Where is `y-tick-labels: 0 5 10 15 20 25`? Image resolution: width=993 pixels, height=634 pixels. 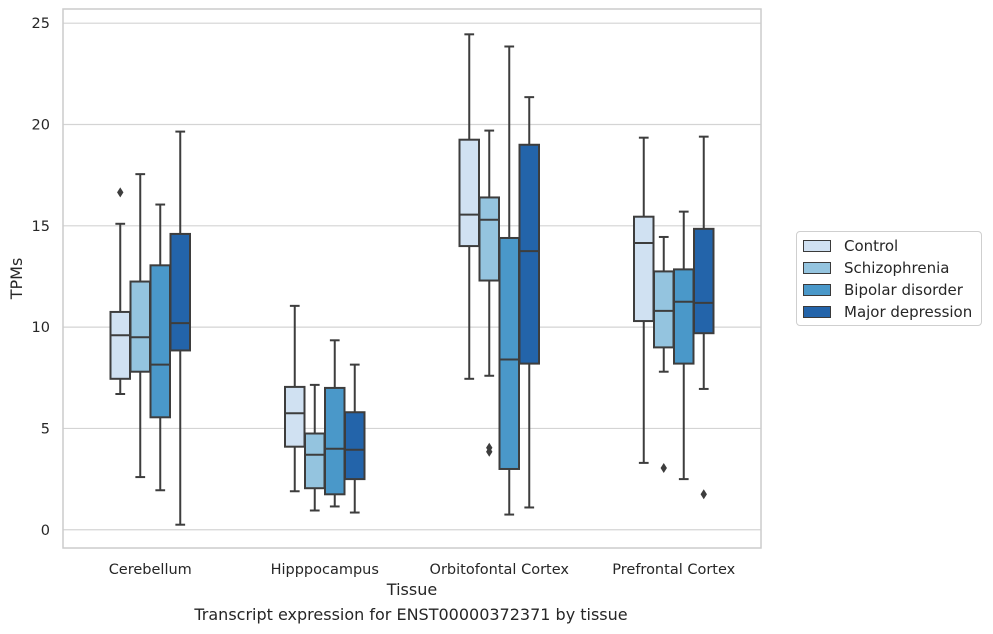
y-tick-labels: 0 5 10 15 20 25 is located at coordinates (41, 277).